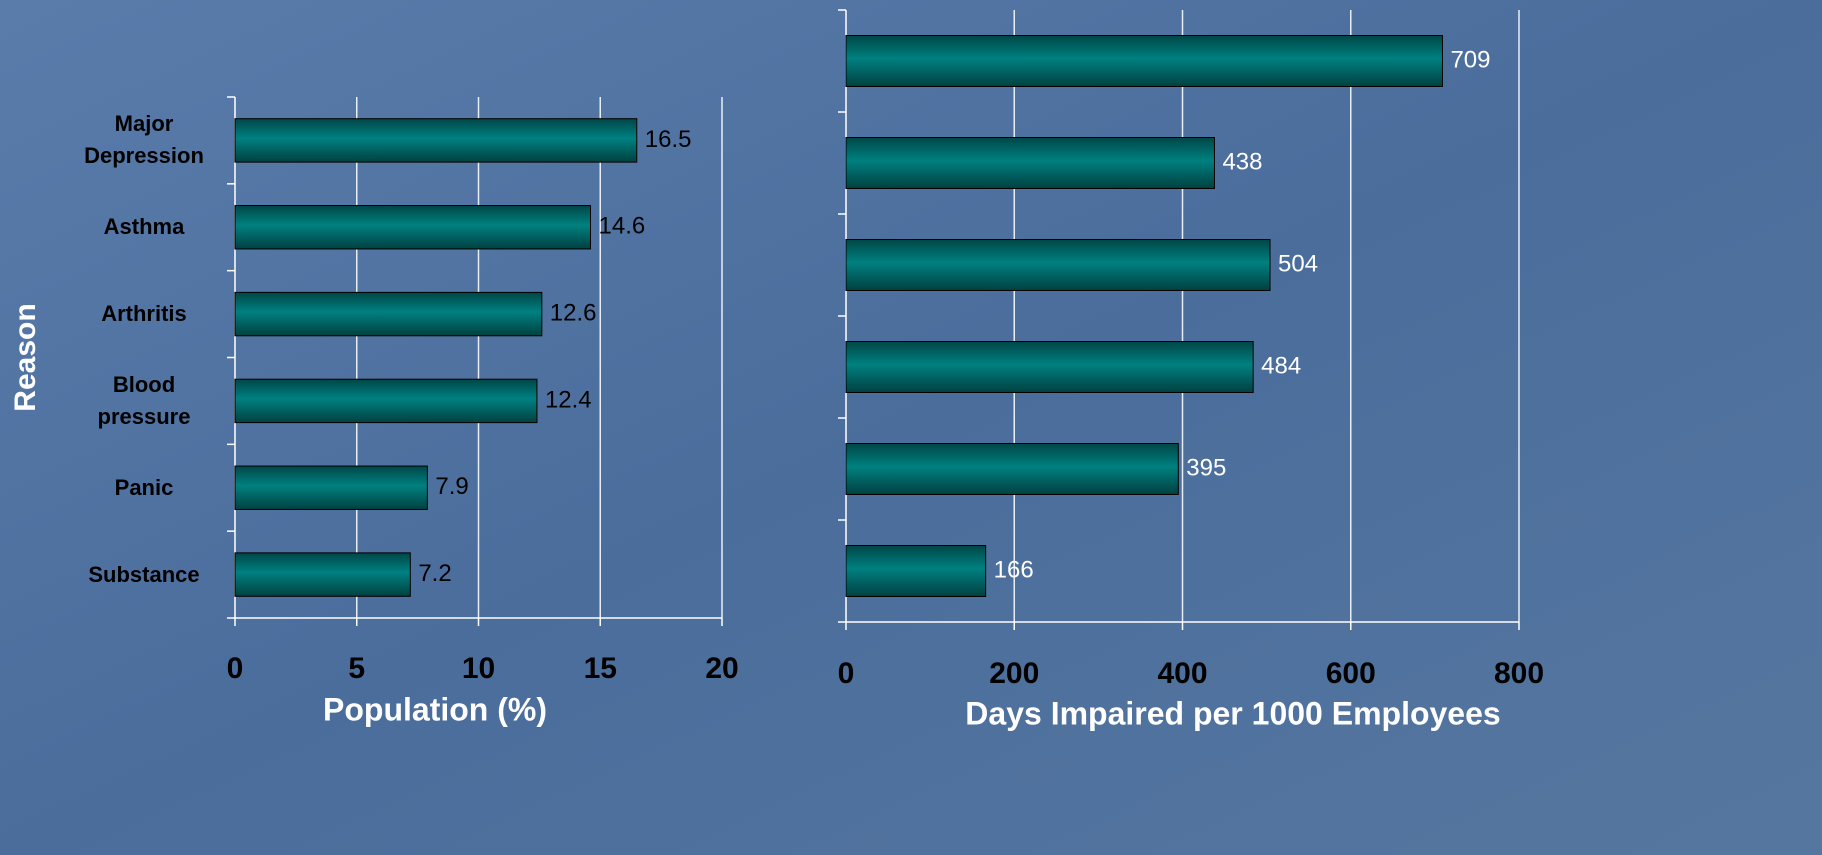 This screenshot has height=855, width=1822. What do you see at coordinates (568, 399) in the screenshot?
I see `data-label: 12.4` at bounding box center [568, 399].